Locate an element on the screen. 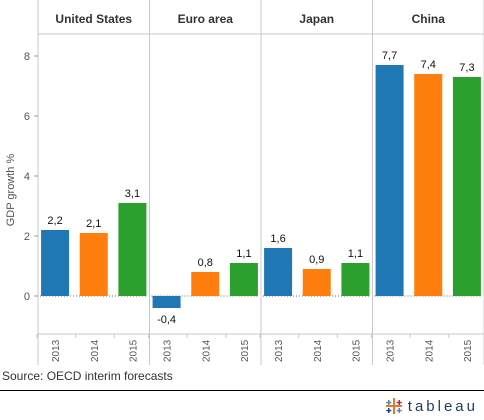  y-axis-label: GDP growth % is located at coordinates (11, 190).